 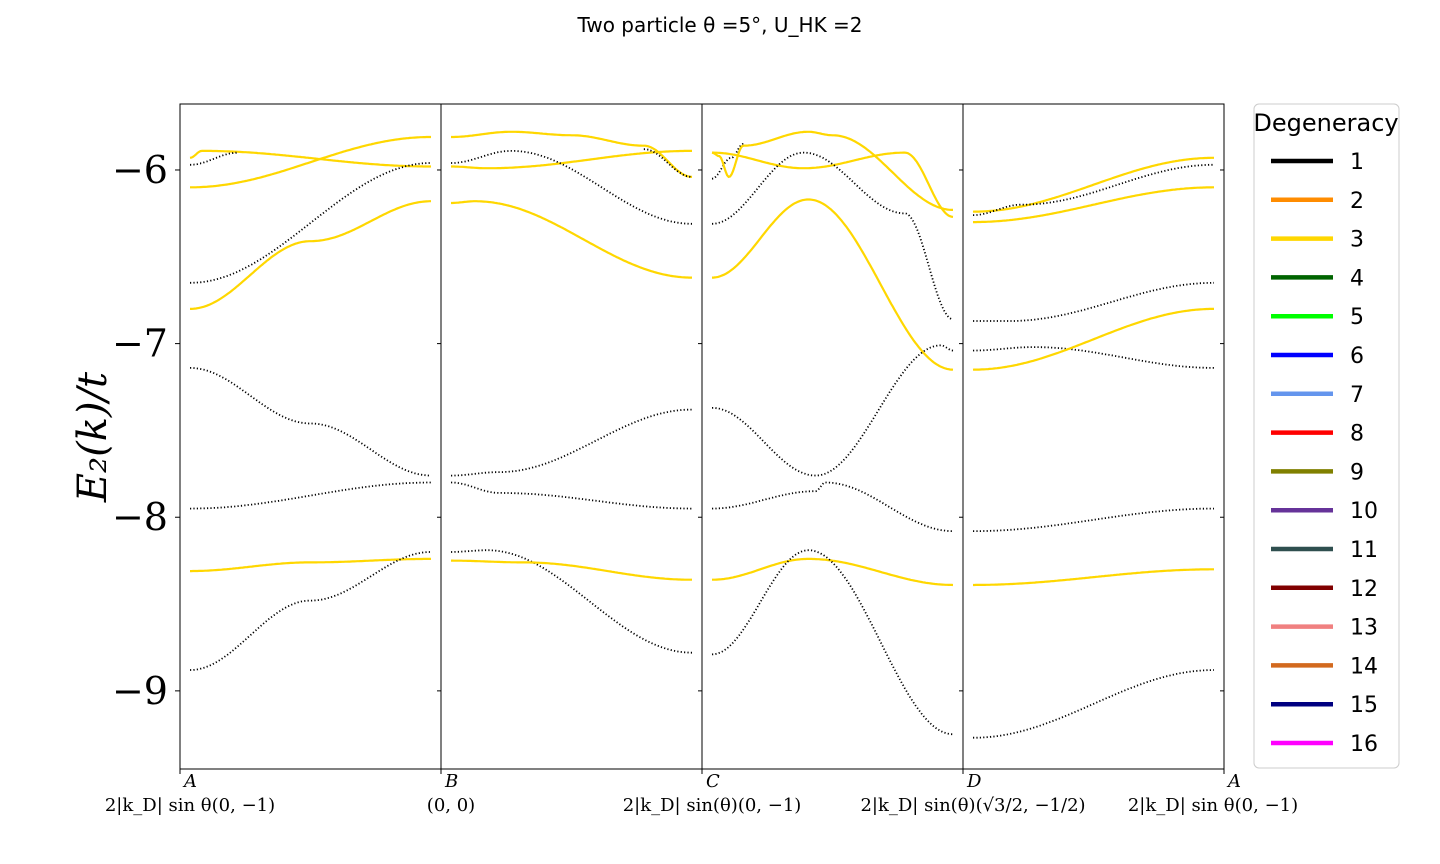 What do you see at coordinates (1317, 317) in the screenshot?
I see `legend-item: 5` at bounding box center [1317, 317].